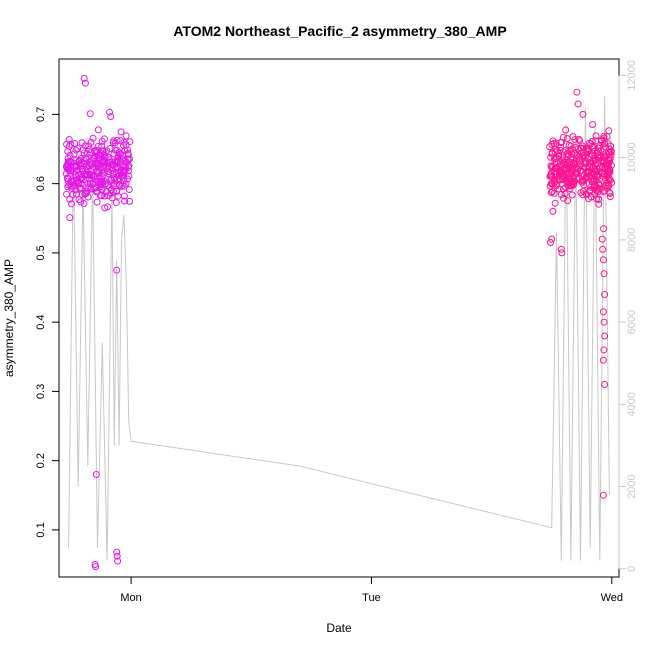 The image size is (650, 650). I want to click on y-axis-label: asymmetry_380_AMP, so click(9, 318).